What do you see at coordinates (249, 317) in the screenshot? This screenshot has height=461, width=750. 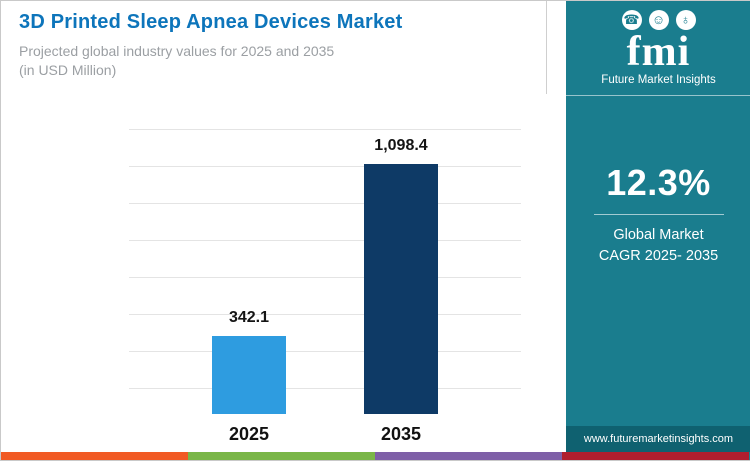 I see `bar-value-label: 342.1` at bounding box center [249, 317].